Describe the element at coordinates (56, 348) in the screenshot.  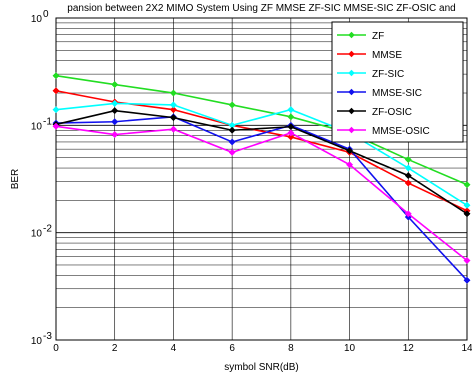
I see `x-tick-label: 0` at that location.